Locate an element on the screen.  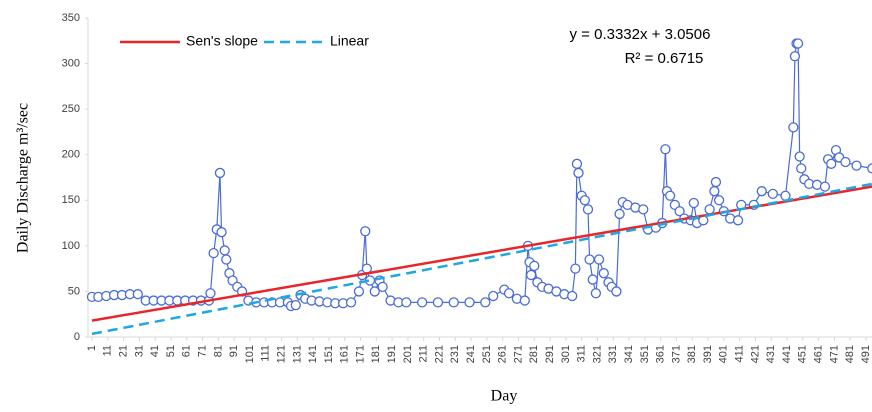
x-tick-label: 331 is located at coordinates (613, 354).